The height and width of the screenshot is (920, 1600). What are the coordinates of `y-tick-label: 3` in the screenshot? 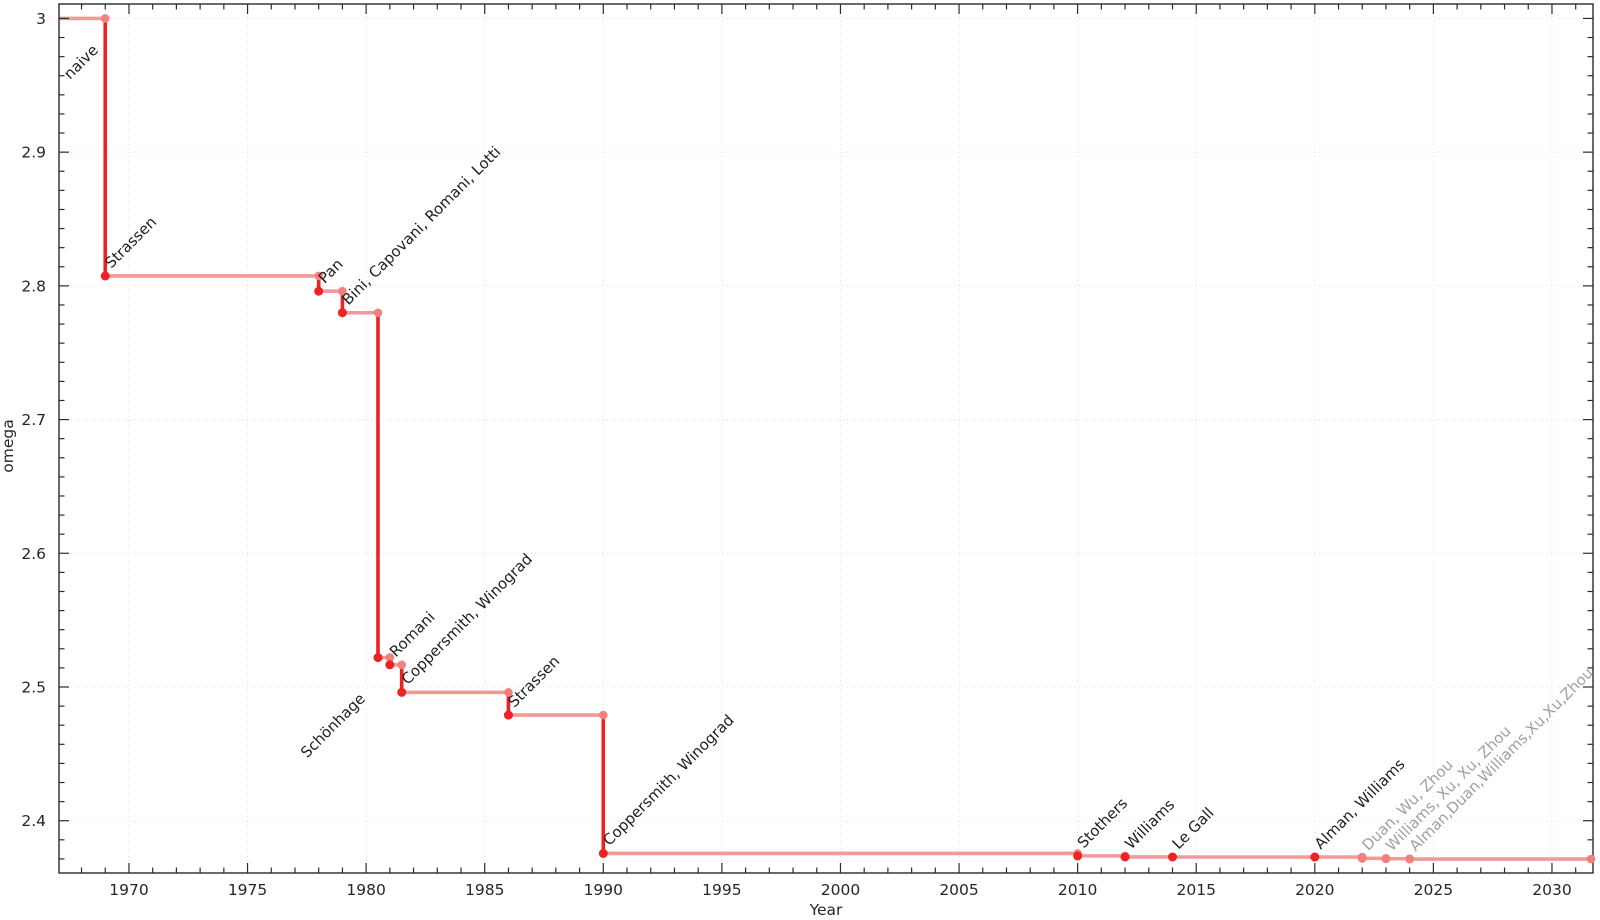 It's located at (41, 19).